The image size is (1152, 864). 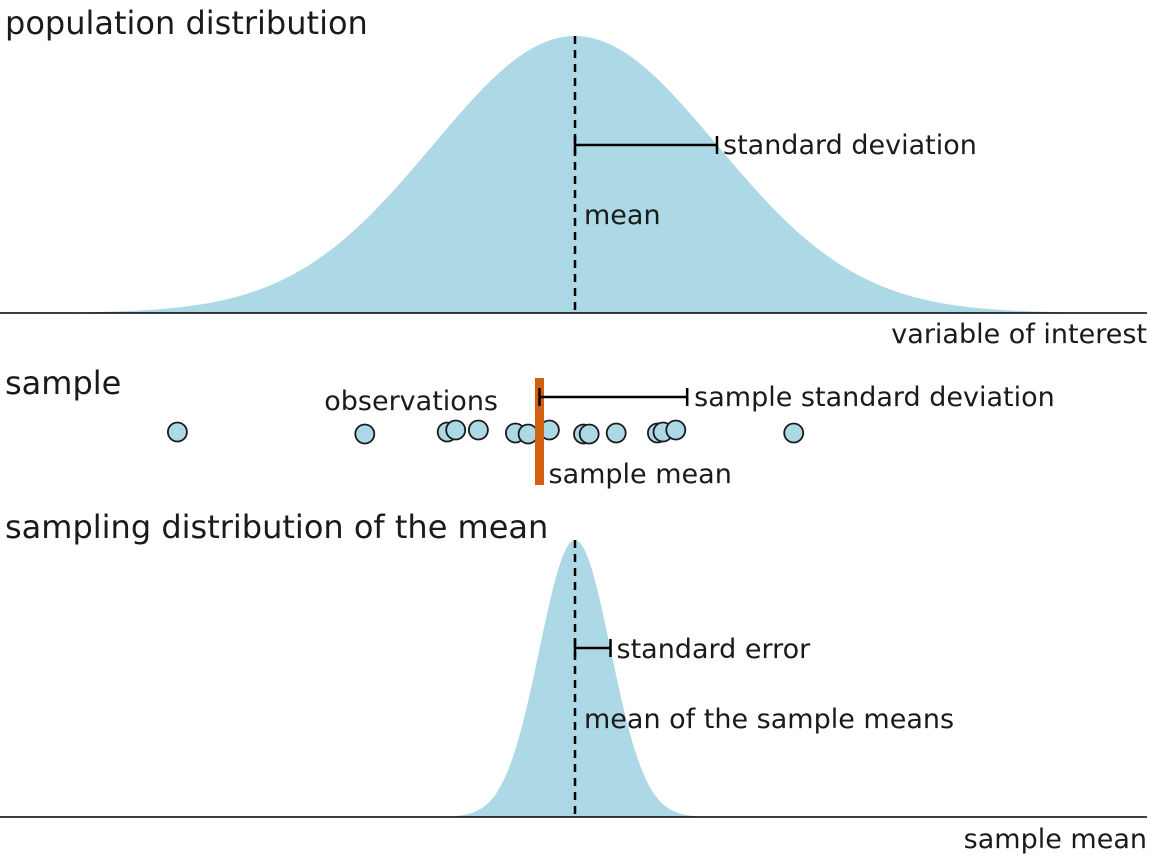 I want to click on population-mean-label: mean, so click(x=622, y=215).